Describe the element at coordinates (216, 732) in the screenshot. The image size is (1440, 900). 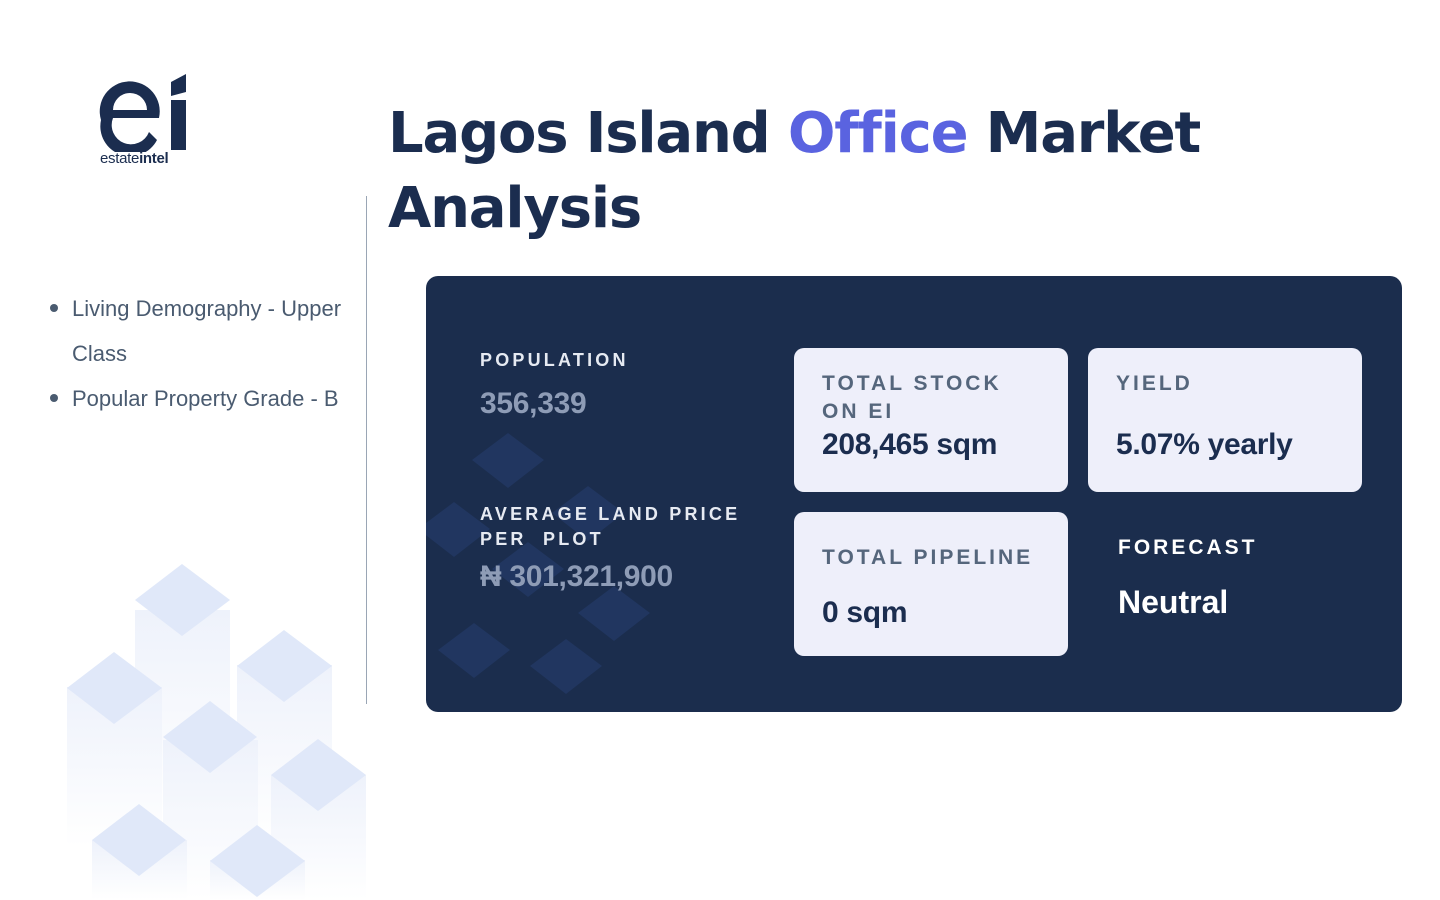
I see `buildings-illustration-icon` at that location.